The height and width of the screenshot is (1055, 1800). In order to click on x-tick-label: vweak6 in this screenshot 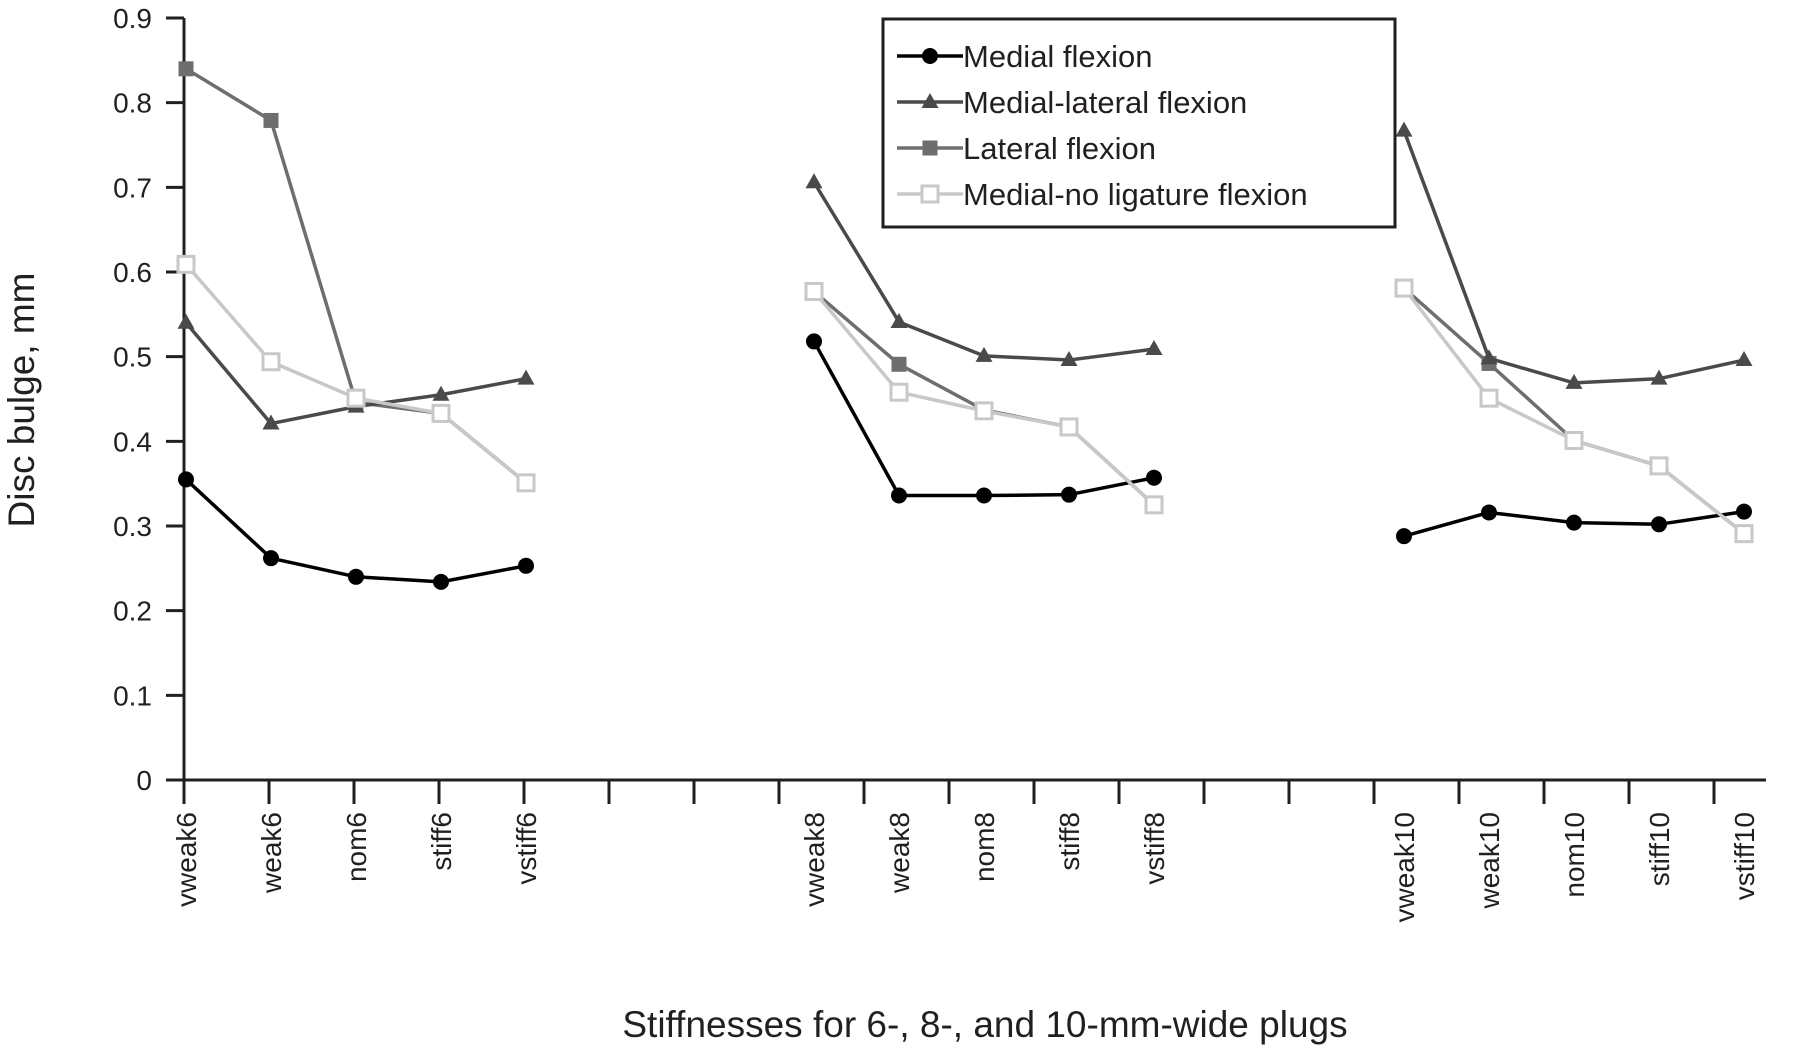, I will do `click(186, 859)`.